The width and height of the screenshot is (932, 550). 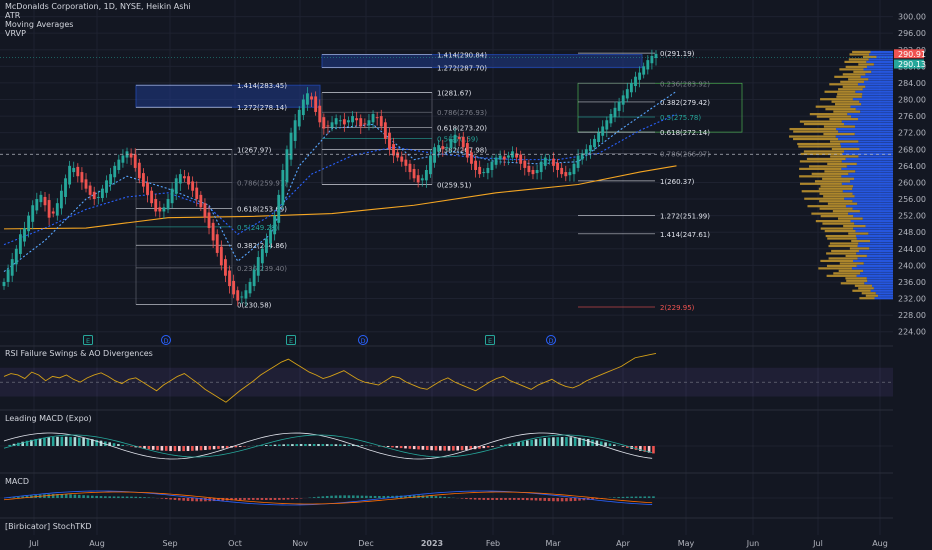 I want to click on macd-panel-title: MACD, so click(x=17, y=481).